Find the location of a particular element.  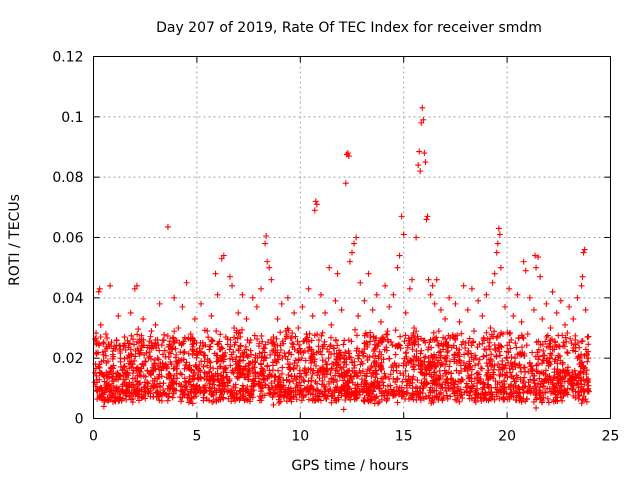

x-tick-label: 15 is located at coordinates (404, 437).